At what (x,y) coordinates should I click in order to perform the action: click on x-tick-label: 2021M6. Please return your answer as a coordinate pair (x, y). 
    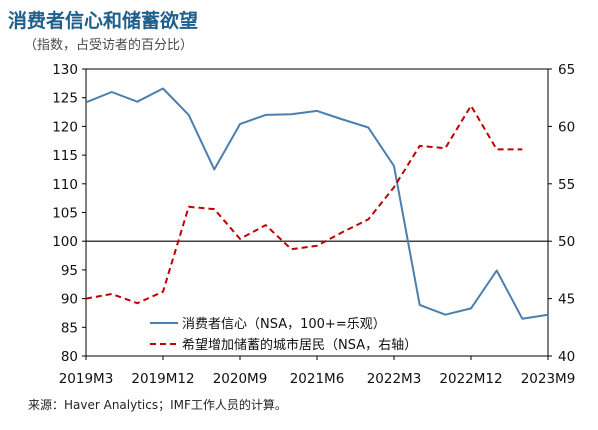
    Looking at the image, I should click on (317, 379).